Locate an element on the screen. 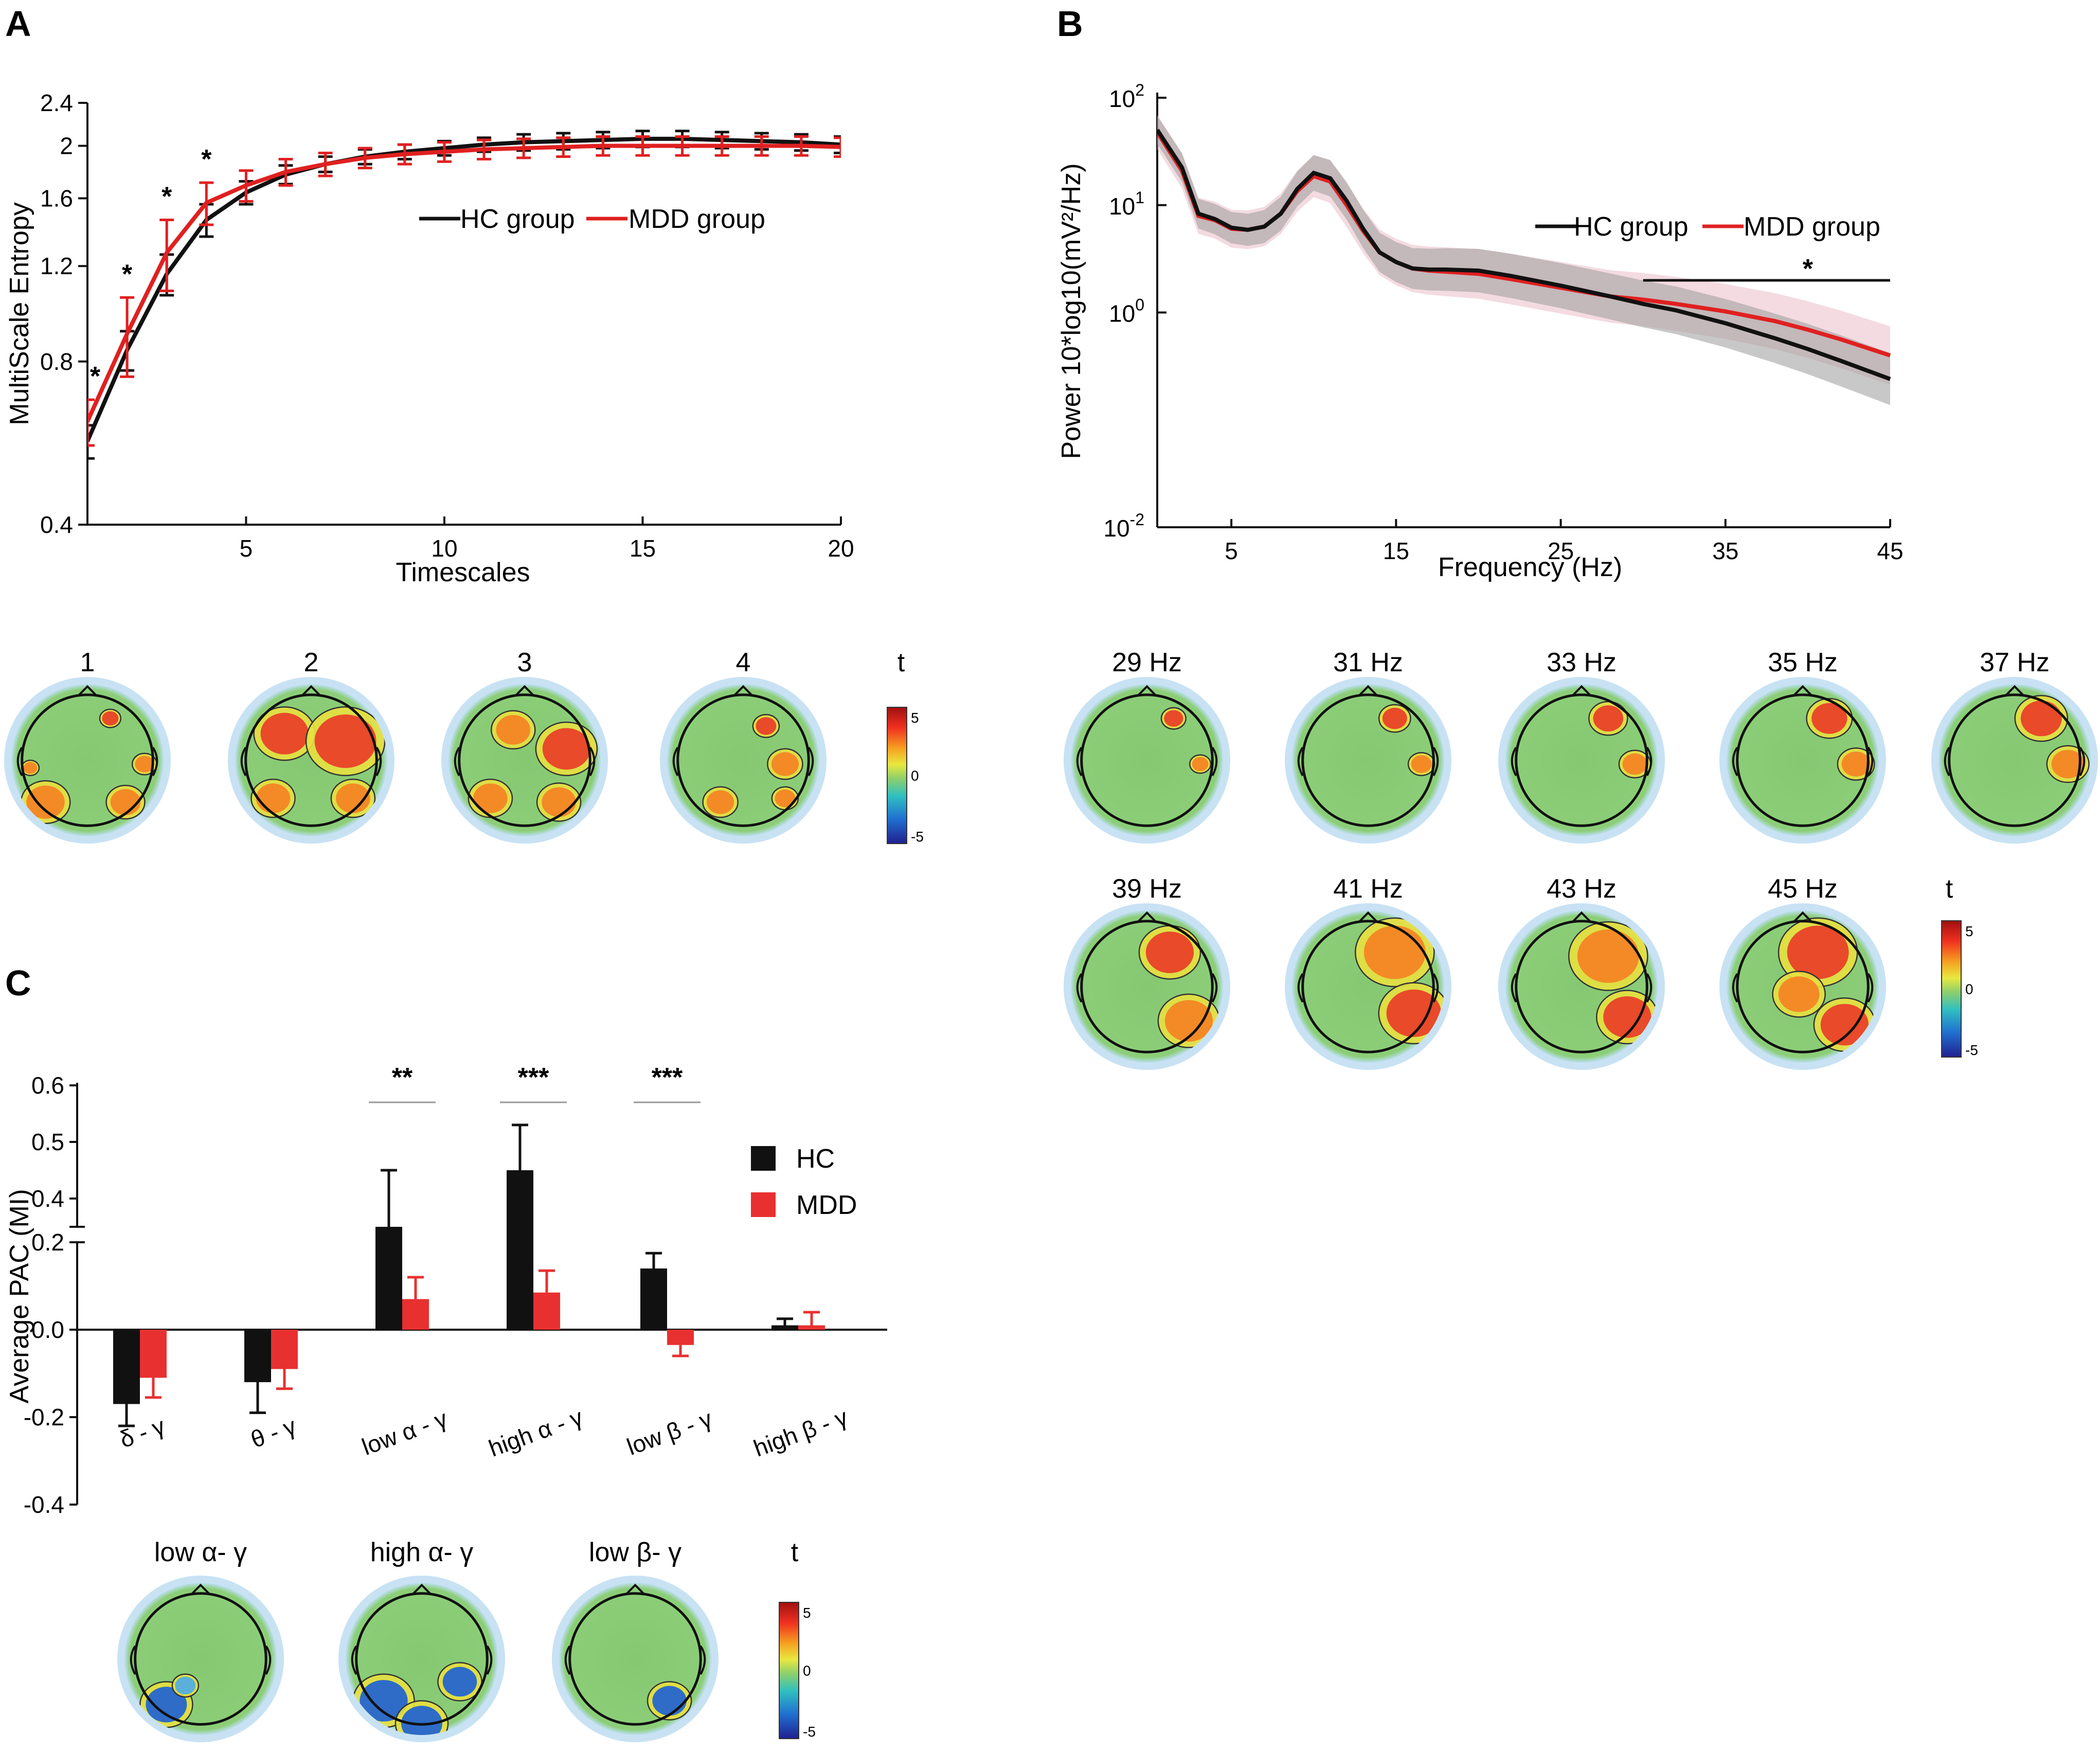 The height and width of the screenshot is (1752, 2100). colorbar is located at coordinates (1952, 989).